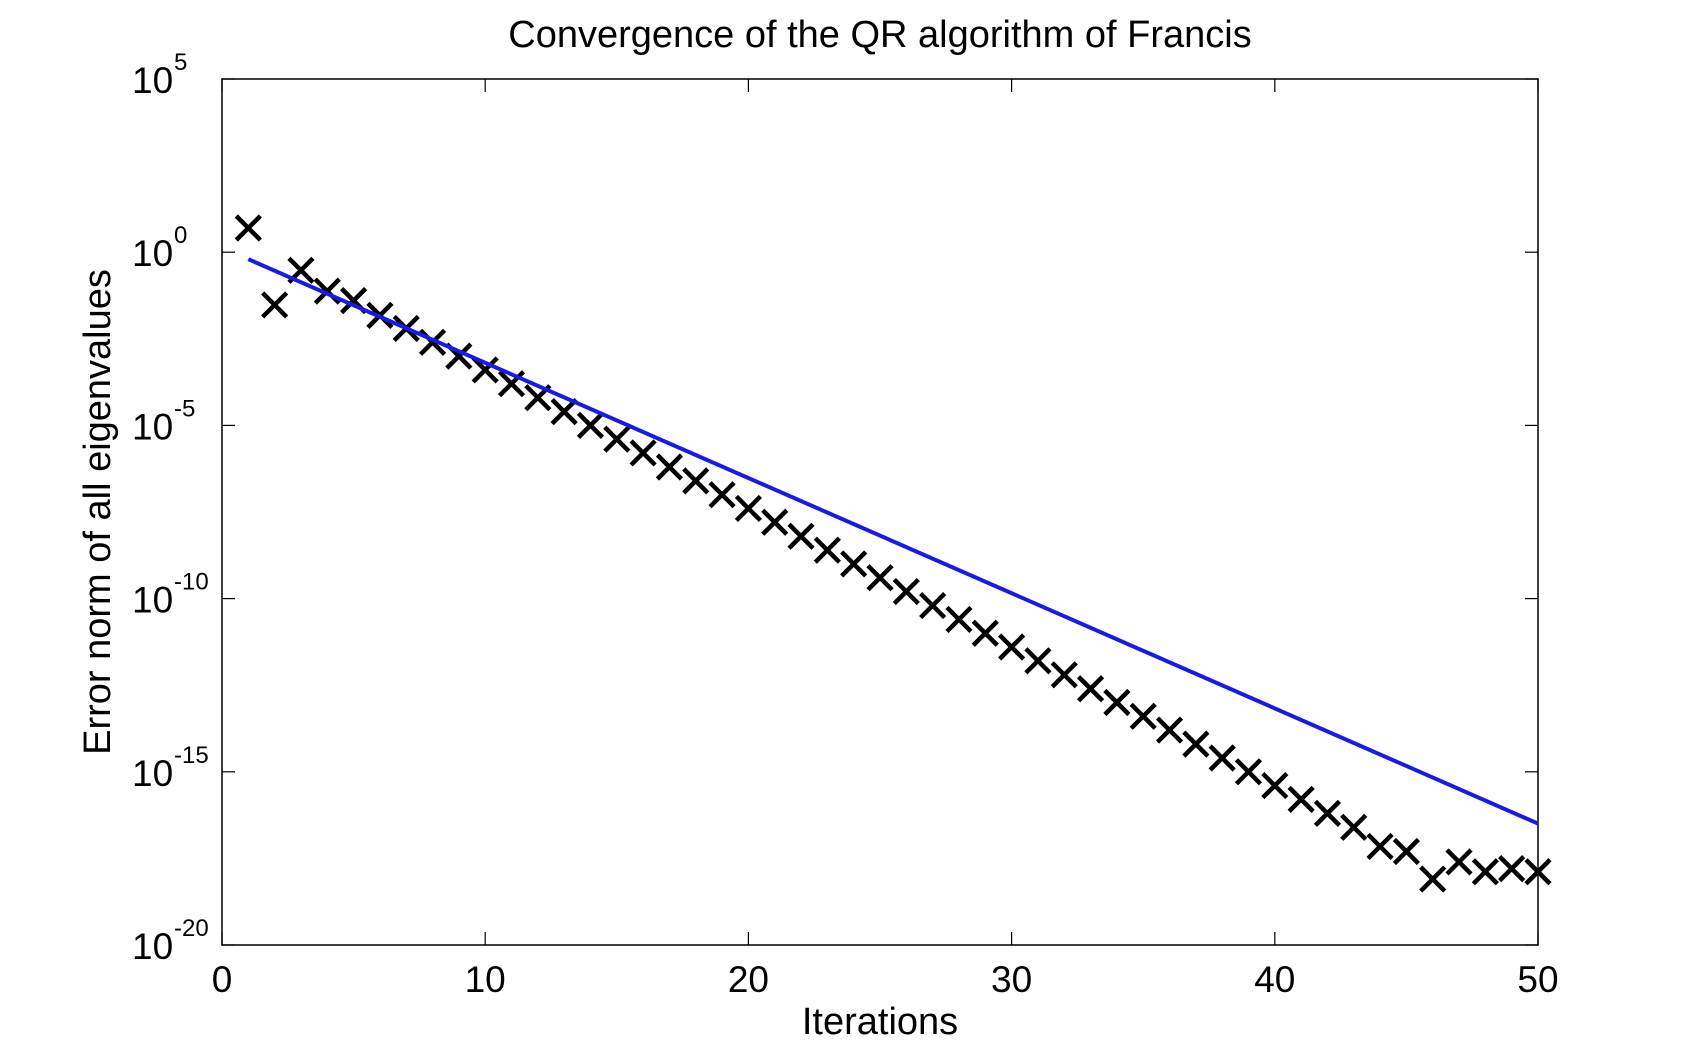  Describe the element at coordinates (1274, 979) in the screenshot. I see `x-tick-label: 40` at that location.